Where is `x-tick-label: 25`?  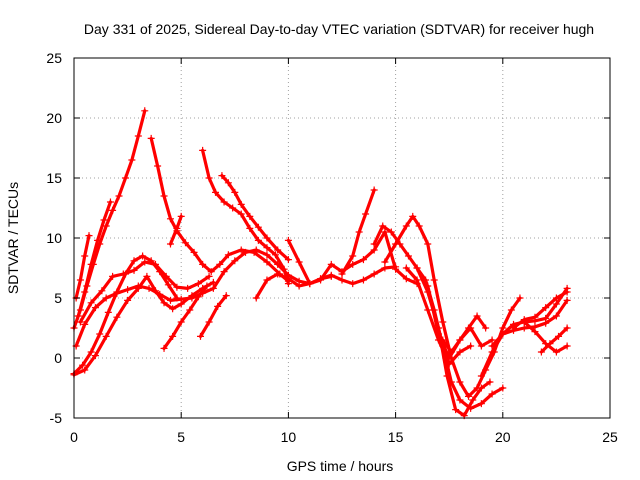
x-tick-label: 25 is located at coordinates (610, 437).